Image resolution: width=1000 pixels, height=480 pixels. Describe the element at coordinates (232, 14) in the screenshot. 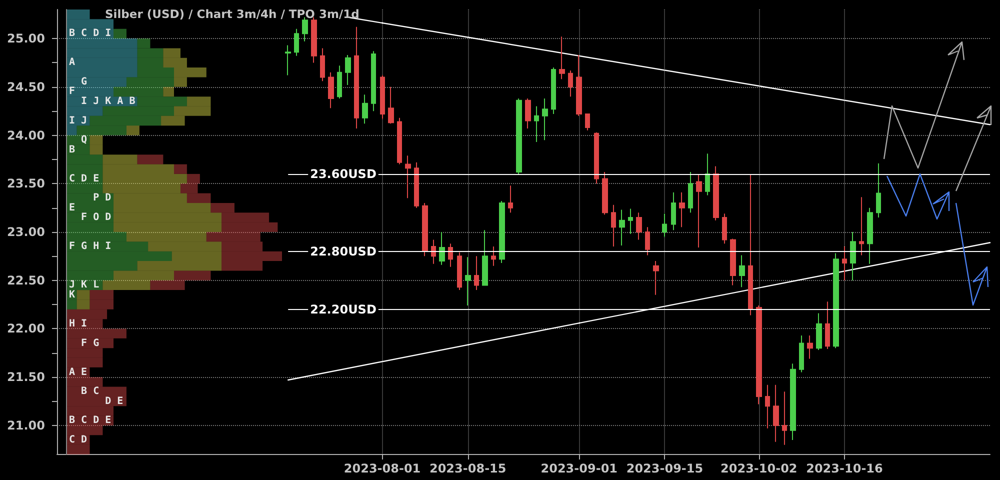

I see `chart-title: Silber (USD) / Chart 3m/4h / TPO 3m/1d` at that location.